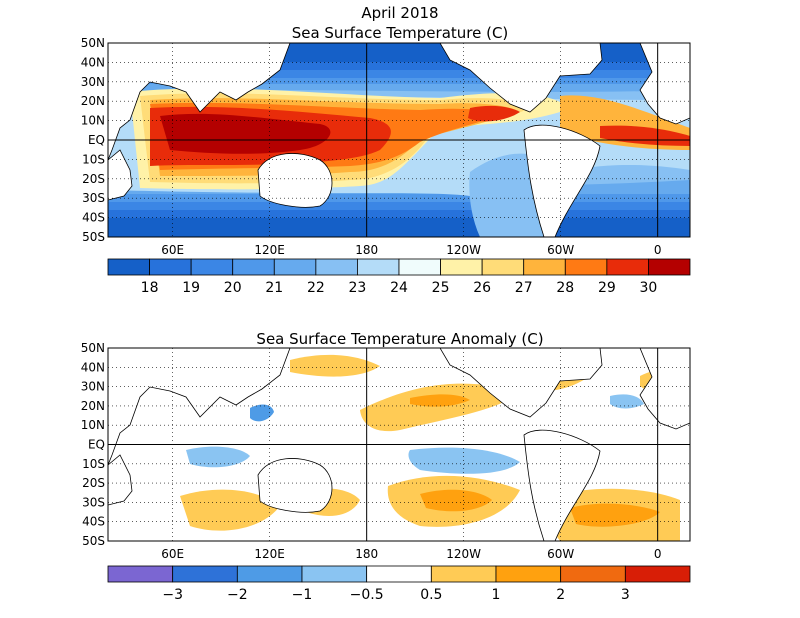 This screenshot has width=800, height=618. What do you see at coordinates (274, 288) in the screenshot?
I see `sst-colorbar-label: 21` at bounding box center [274, 288].